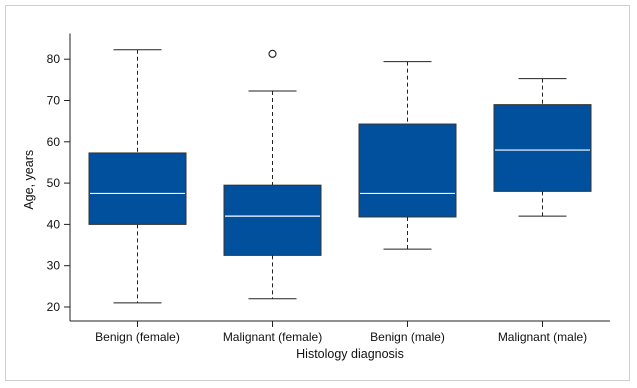 The height and width of the screenshot is (388, 637). What do you see at coordinates (350, 354) in the screenshot?
I see `x-axis-title: Histology diagnosis` at bounding box center [350, 354].